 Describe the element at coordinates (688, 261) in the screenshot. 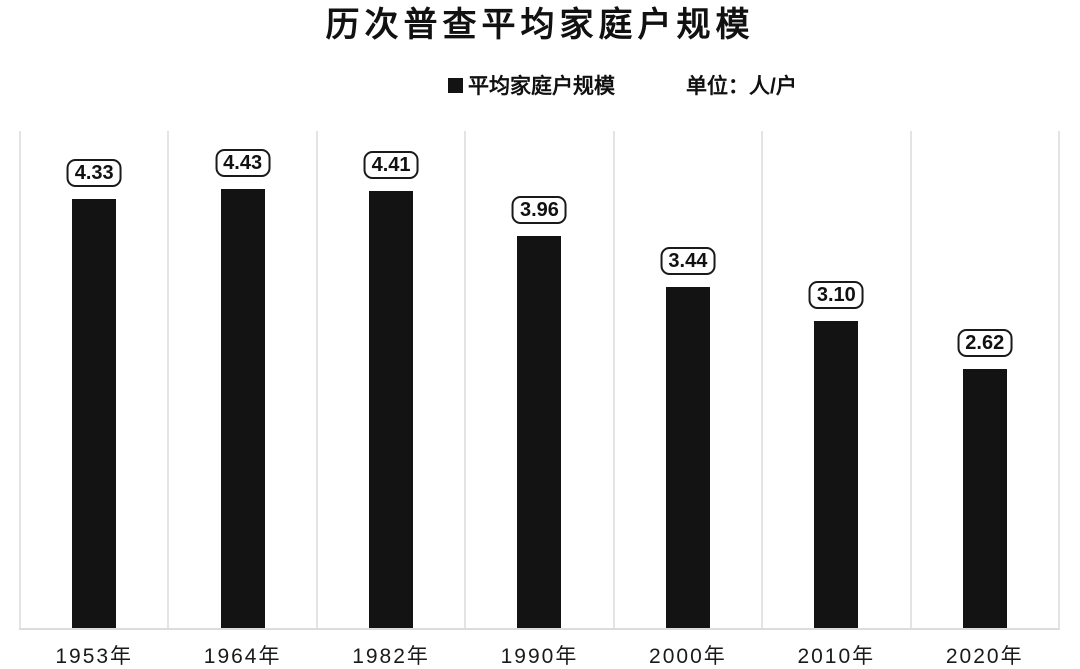

I see `bar-value-label: 3.44` at that location.